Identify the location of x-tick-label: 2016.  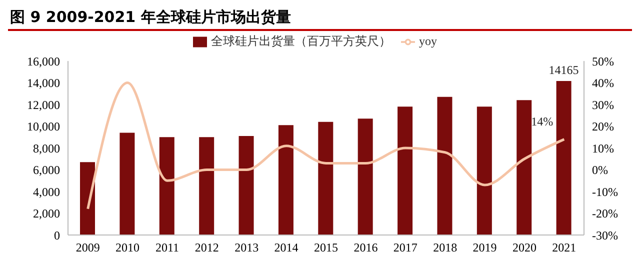
(366, 247).